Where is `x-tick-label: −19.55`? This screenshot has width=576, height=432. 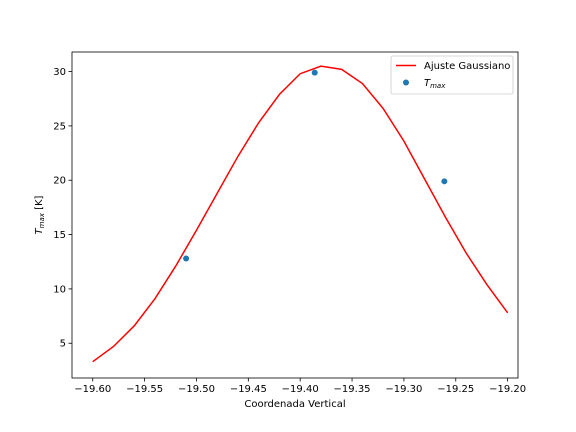 x-tick-label: −19.55 is located at coordinates (144, 389).